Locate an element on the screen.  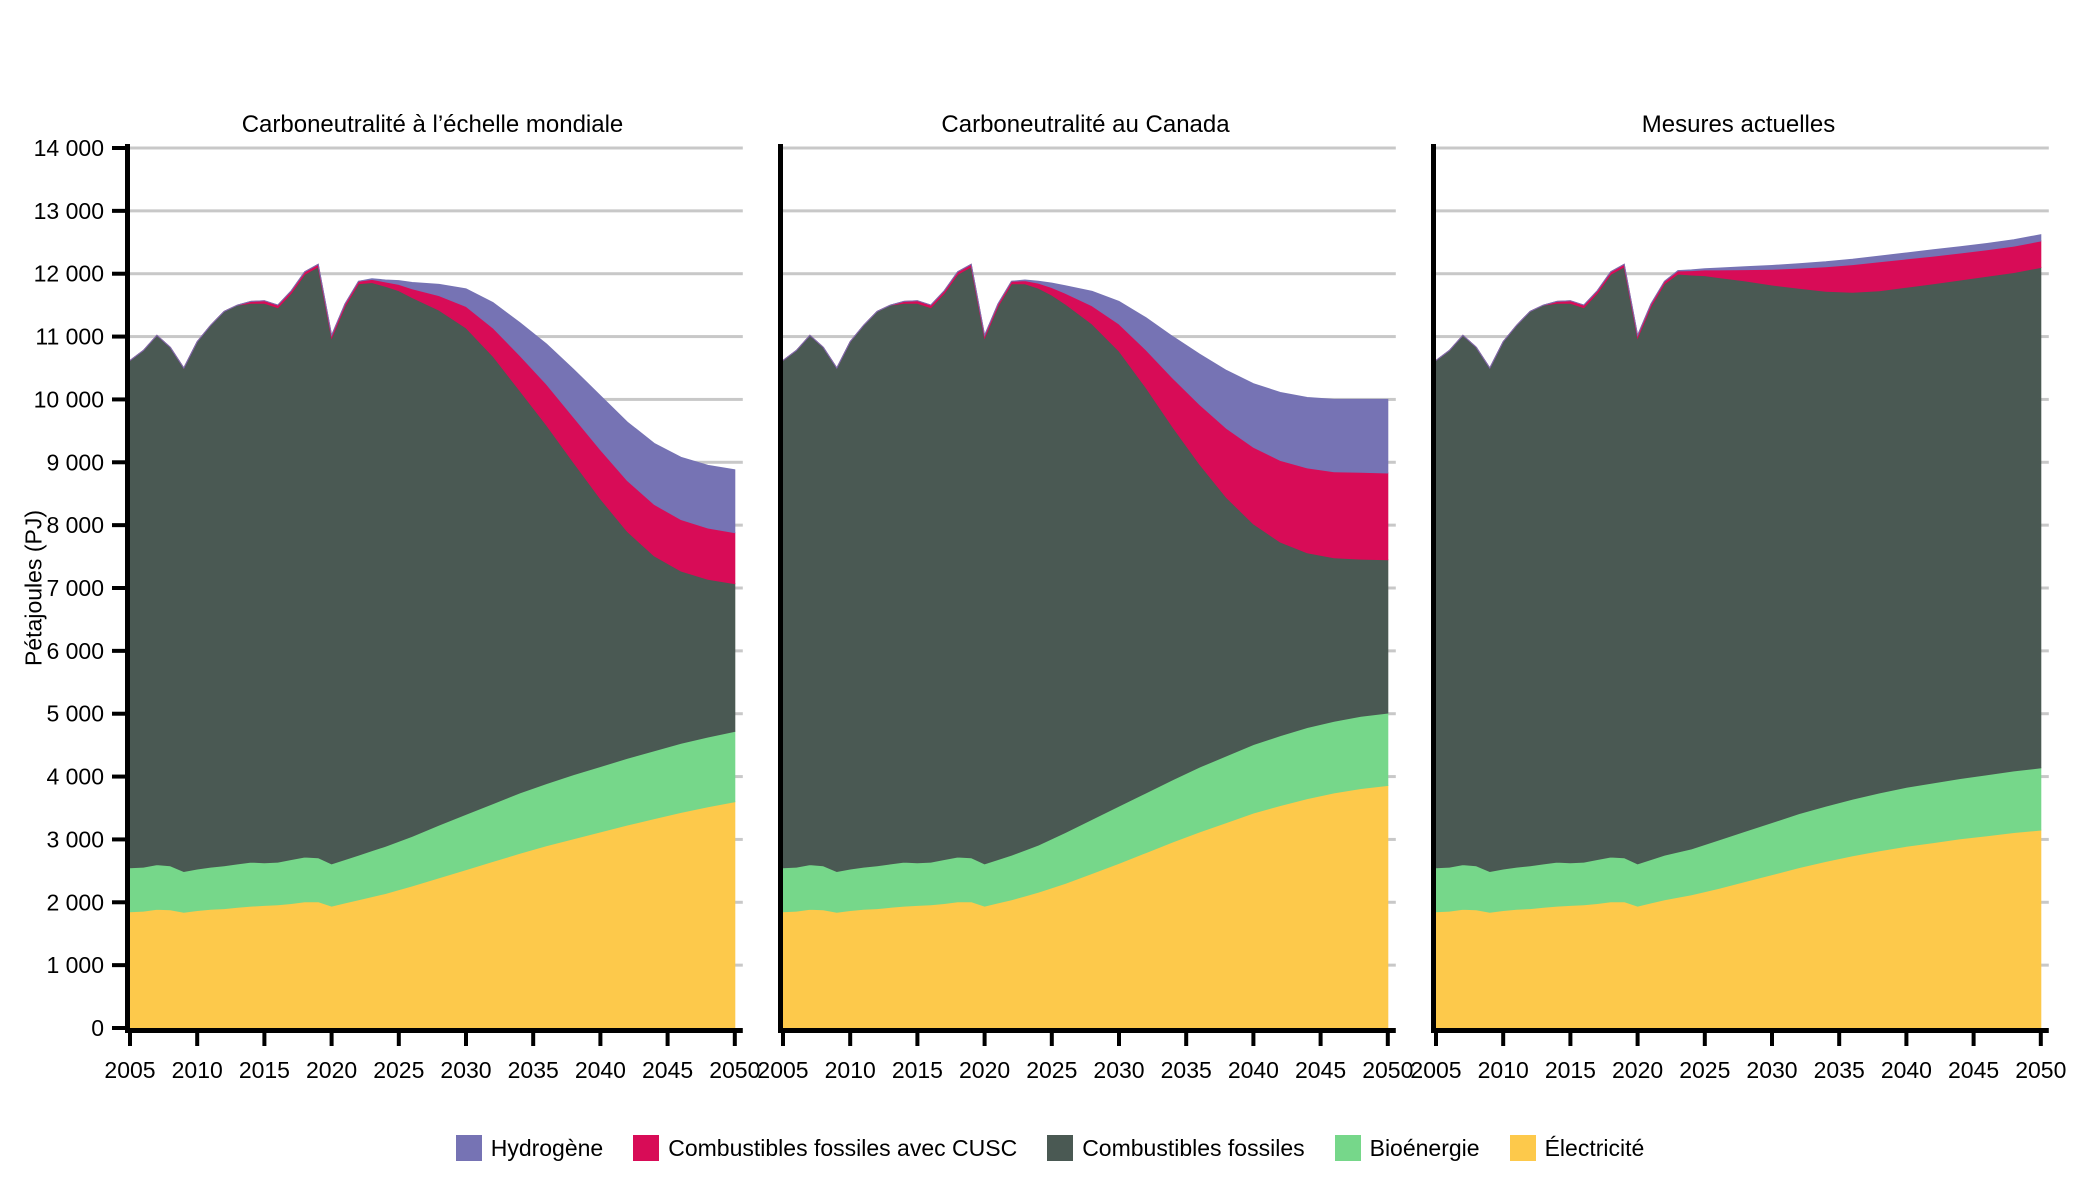
panel-title-canada-net-zero: Carboneutralité au Canada is located at coordinates (1085, 124).